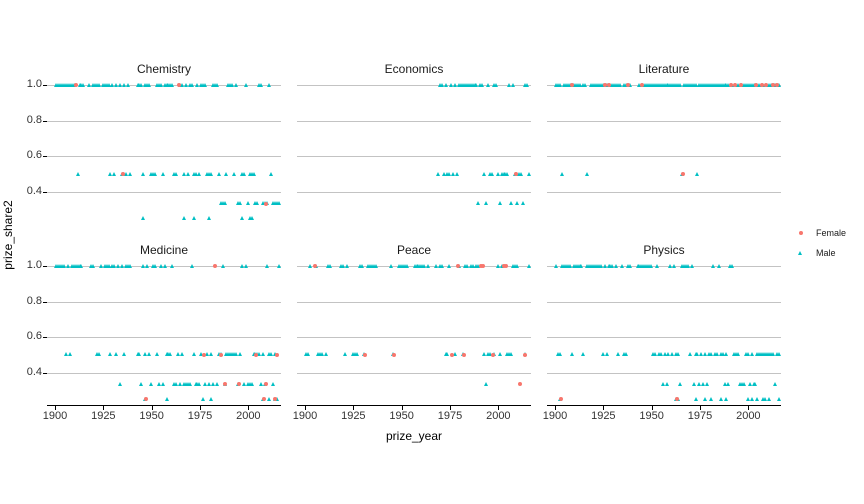  I want to click on facet-title: Medicine, so click(164, 250).